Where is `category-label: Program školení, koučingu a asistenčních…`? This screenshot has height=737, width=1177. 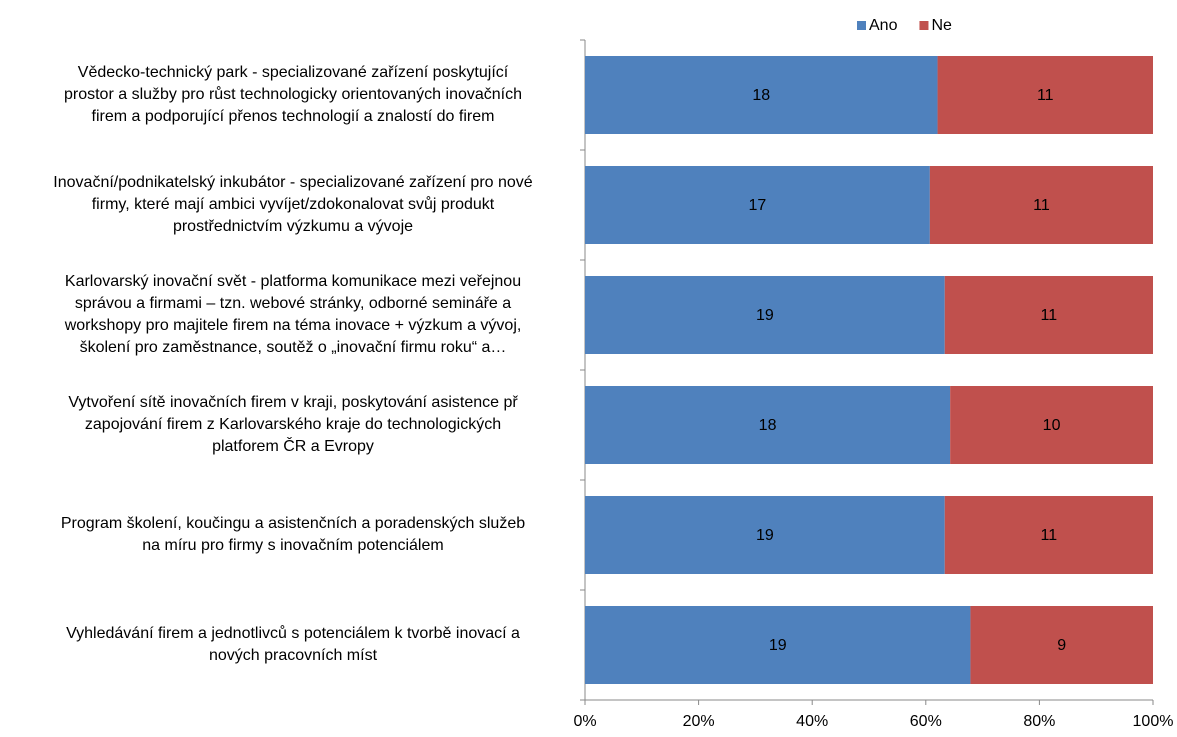
category-label: Program školení, koučingu a asistenčních… is located at coordinates (293, 534).